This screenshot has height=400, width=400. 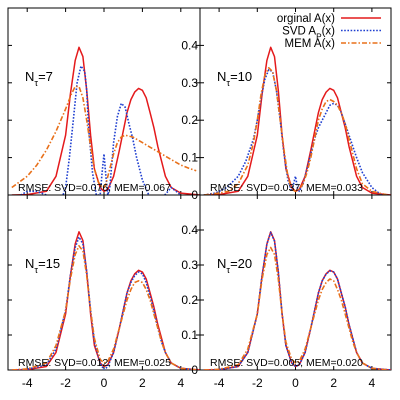 What do you see at coordinates (310, 44) in the screenshot?
I see `legend-label: MEM A(x)` at bounding box center [310, 44].